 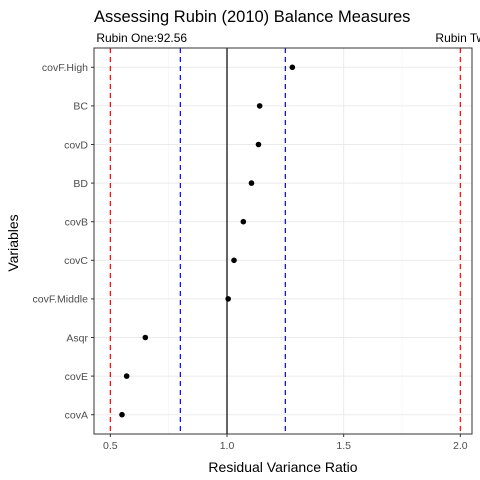 I want to click on data-point-covB, so click(x=243, y=221).